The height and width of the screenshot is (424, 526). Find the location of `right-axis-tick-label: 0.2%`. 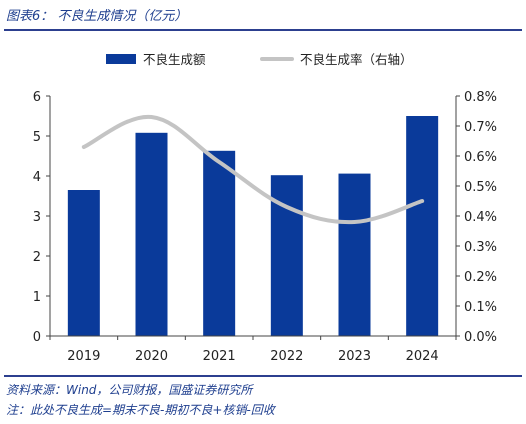

right-axis-tick-label: 0.2% is located at coordinates (480, 277).